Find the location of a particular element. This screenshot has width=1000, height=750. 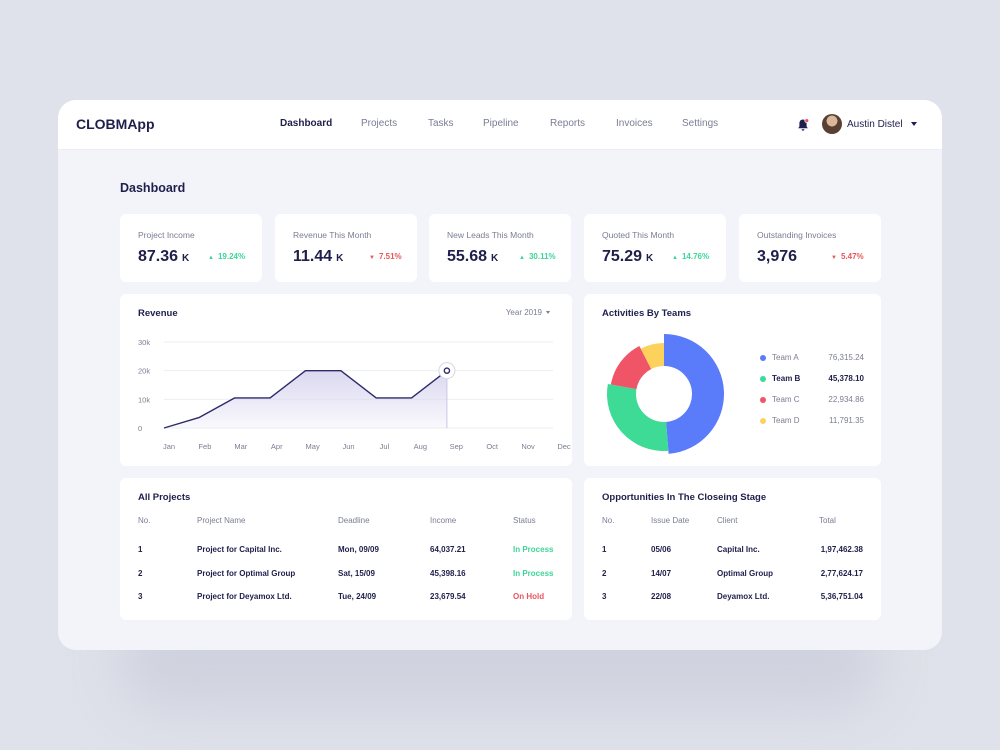

cell-project-name: Project for Deyamox Ltd. is located at coordinates (244, 596).